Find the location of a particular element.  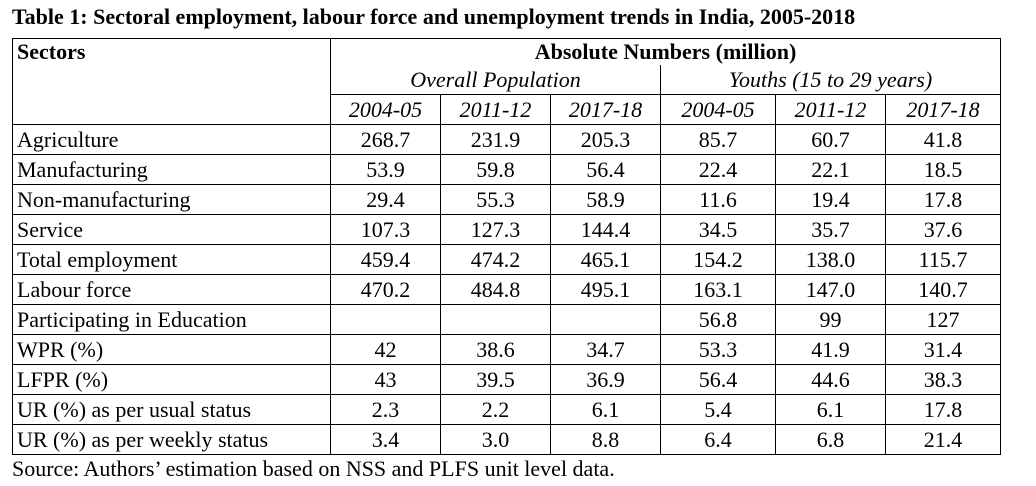

cell: 5.4 is located at coordinates (718, 409).